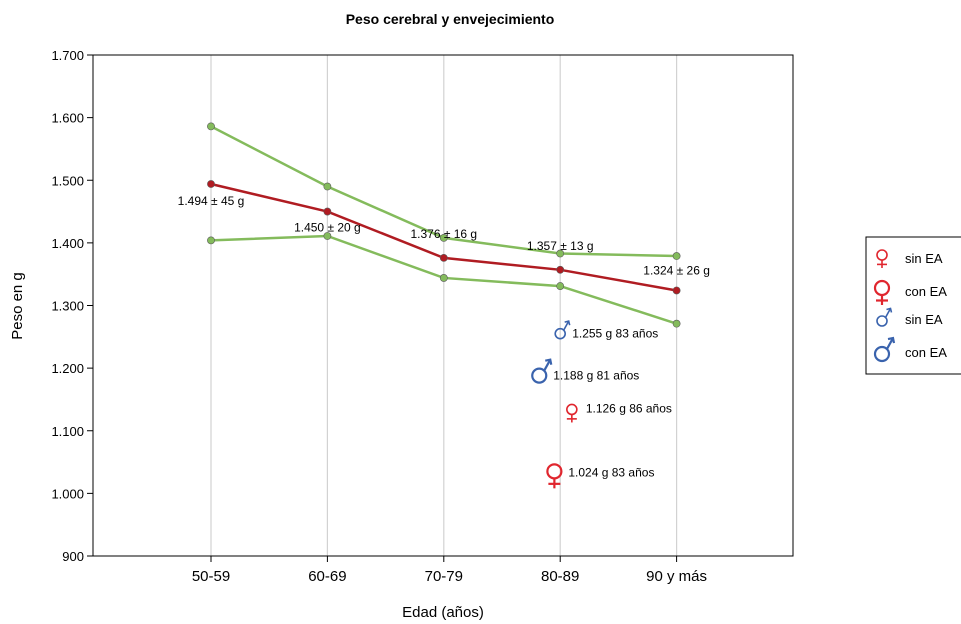 The height and width of the screenshot is (624, 961). I want to click on x-tick-label: 80-89, so click(560, 576).